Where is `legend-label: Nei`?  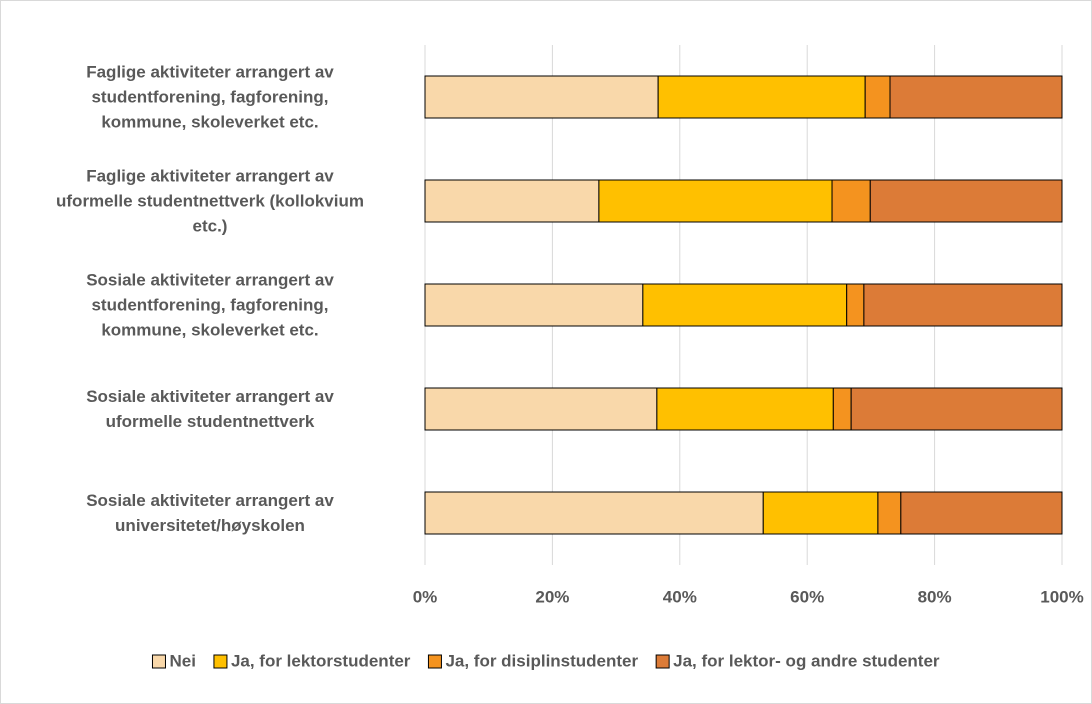
legend-label: Nei is located at coordinates (182, 660).